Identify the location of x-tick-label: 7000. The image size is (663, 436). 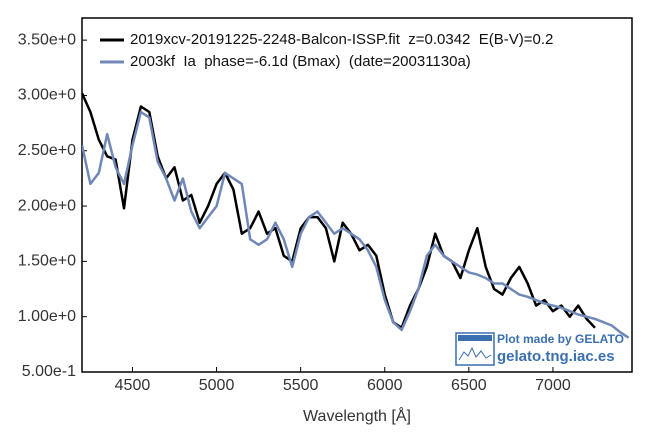
(553, 385).